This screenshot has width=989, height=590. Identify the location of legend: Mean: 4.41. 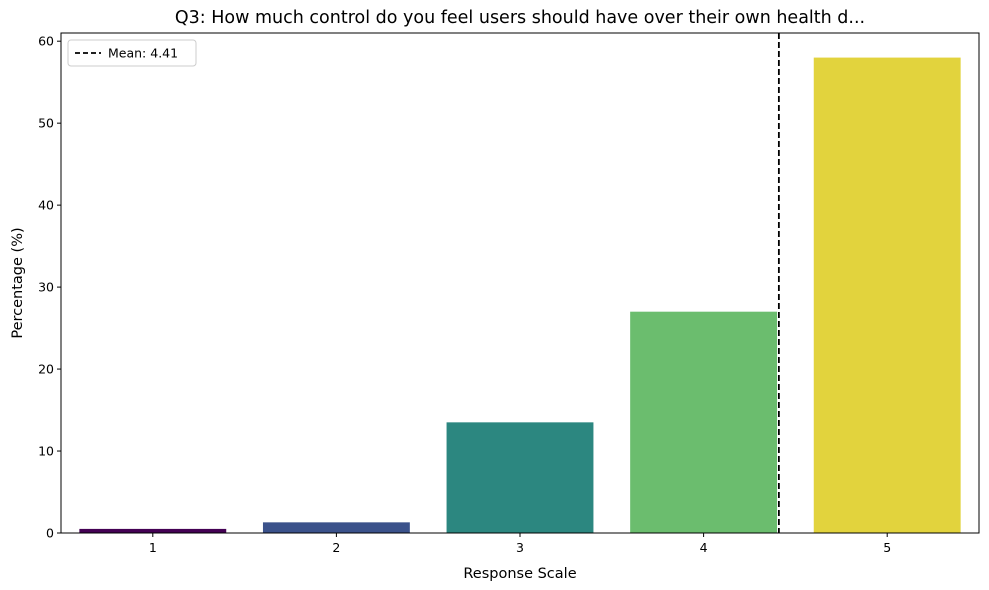
(132, 53).